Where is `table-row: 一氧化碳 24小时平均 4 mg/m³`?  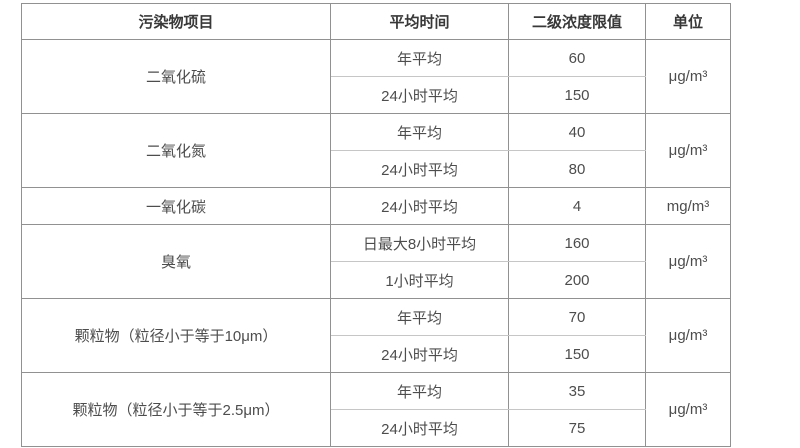 table-row: 一氧化碳 24小时平均 4 mg/m³ is located at coordinates (376, 206).